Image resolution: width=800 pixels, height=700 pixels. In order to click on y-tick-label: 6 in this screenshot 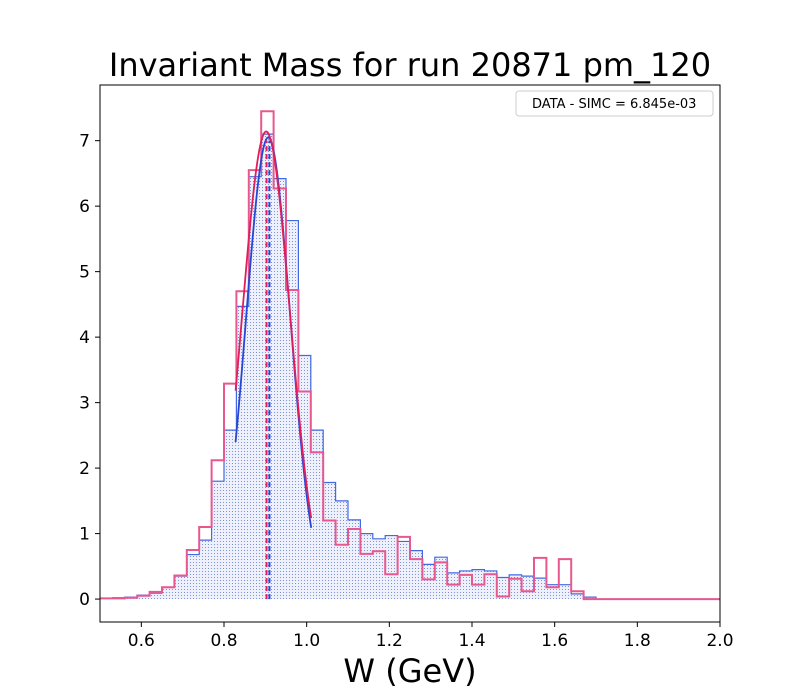, I will do `click(84, 207)`.